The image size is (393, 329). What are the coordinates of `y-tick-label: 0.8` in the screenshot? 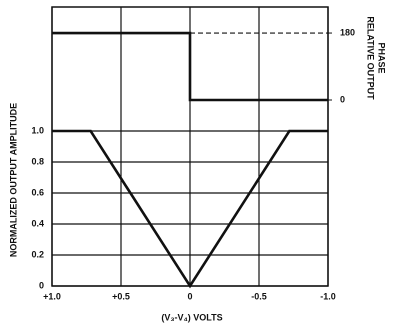 It's located at (37, 161).